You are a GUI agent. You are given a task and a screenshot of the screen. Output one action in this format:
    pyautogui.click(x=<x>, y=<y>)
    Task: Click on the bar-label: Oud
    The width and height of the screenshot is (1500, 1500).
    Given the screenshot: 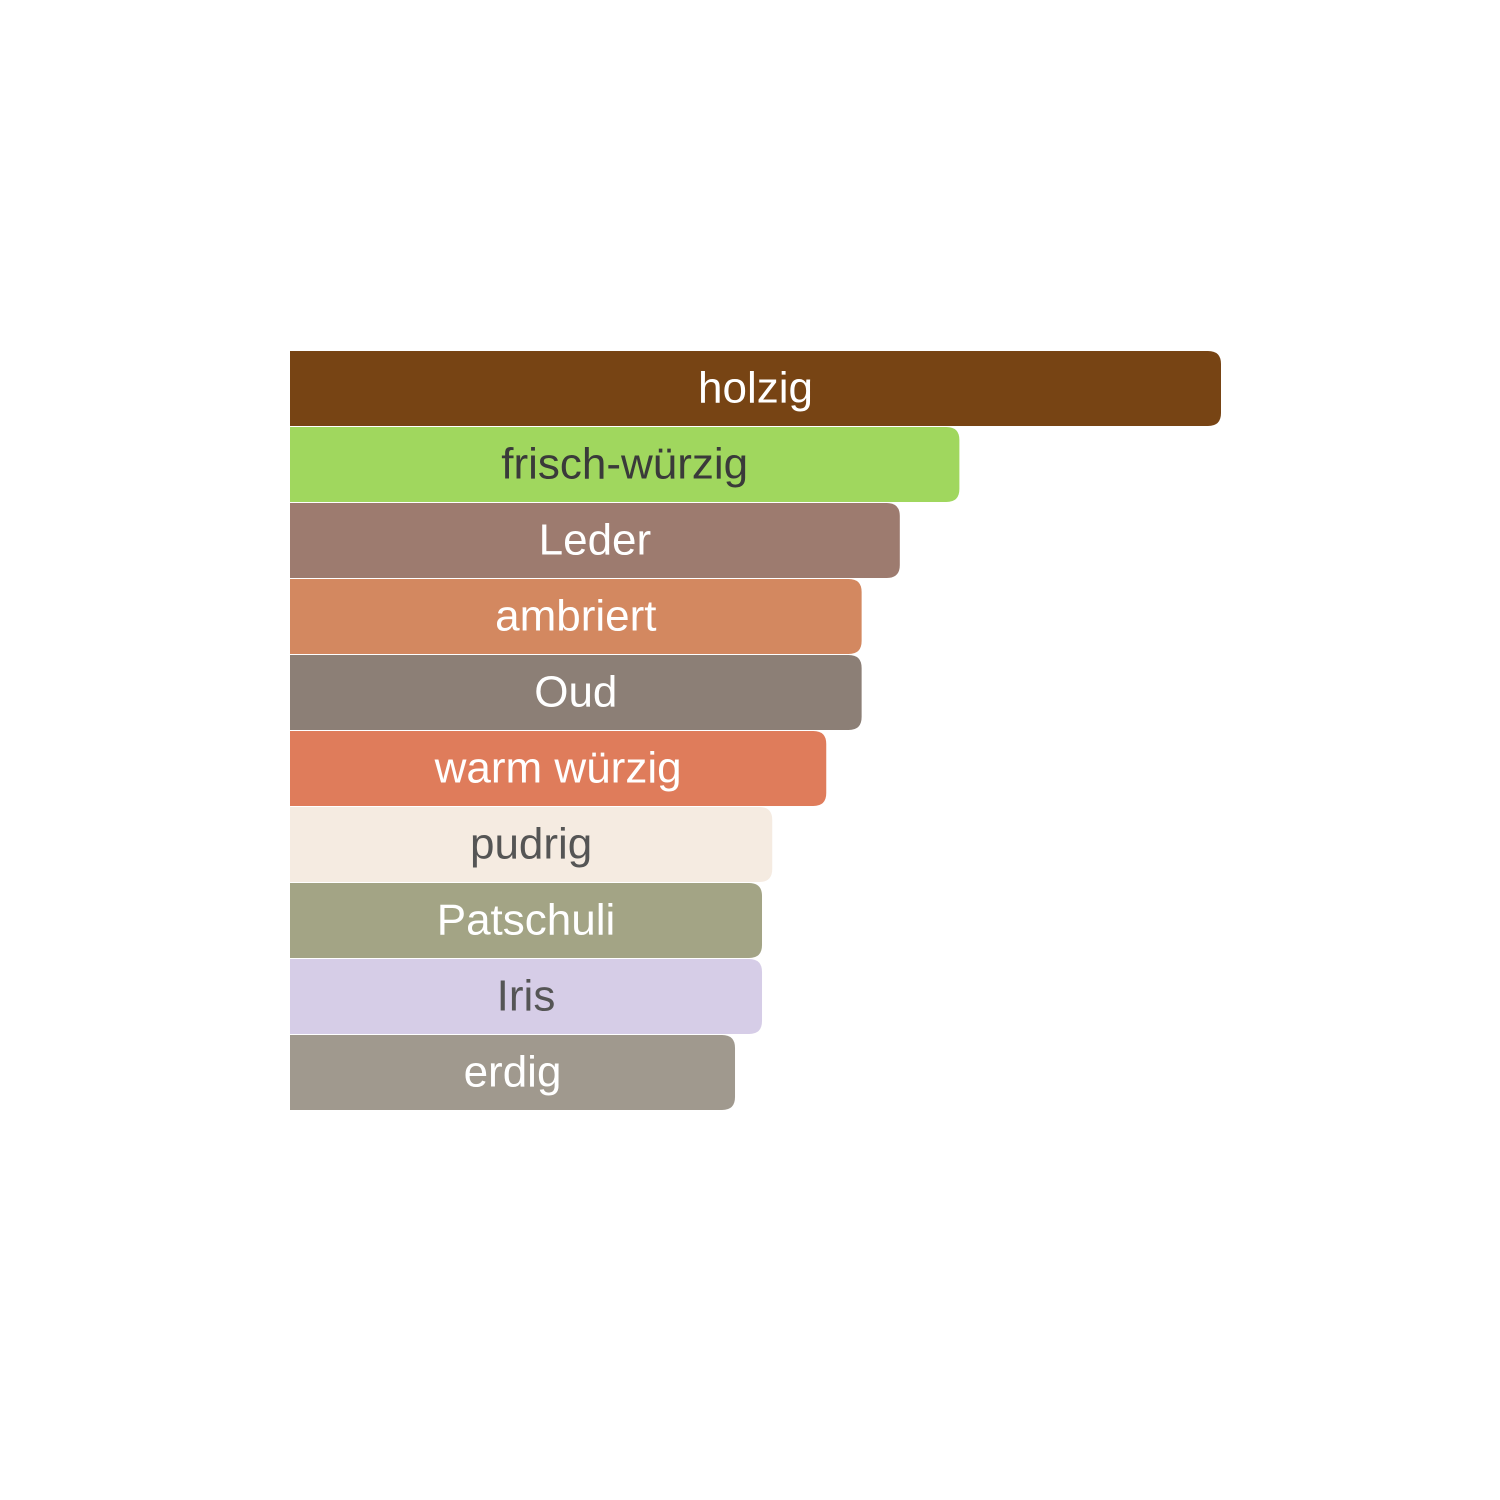 What is the action you would take?
    pyautogui.click(x=575, y=692)
    